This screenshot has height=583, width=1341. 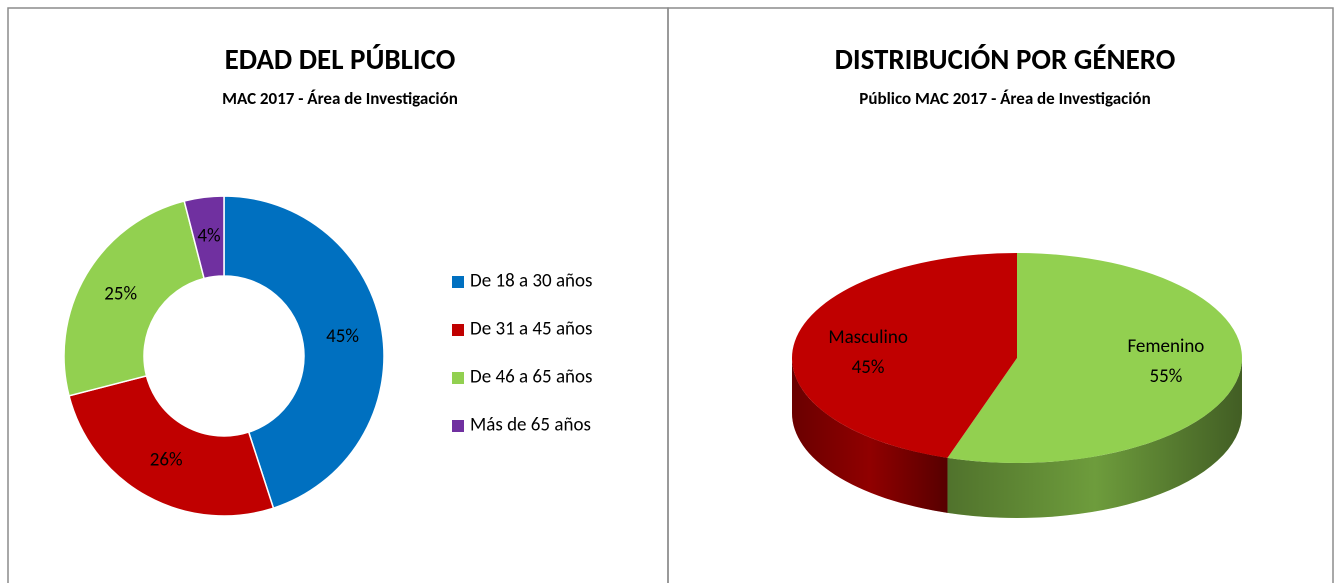 What do you see at coordinates (120, 293) in the screenshot?
I see `data-label: 25%` at bounding box center [120, 293].